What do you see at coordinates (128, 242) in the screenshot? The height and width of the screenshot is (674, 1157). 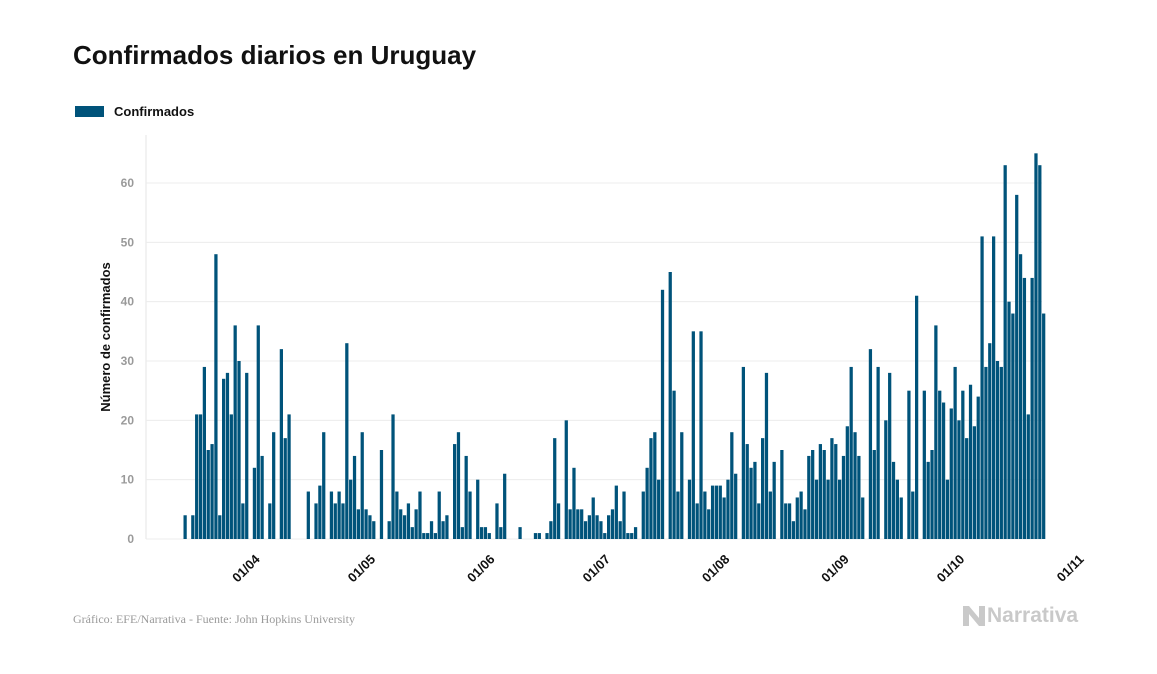 I see `y-tick-label: 50` at bounding box center [128, 242].